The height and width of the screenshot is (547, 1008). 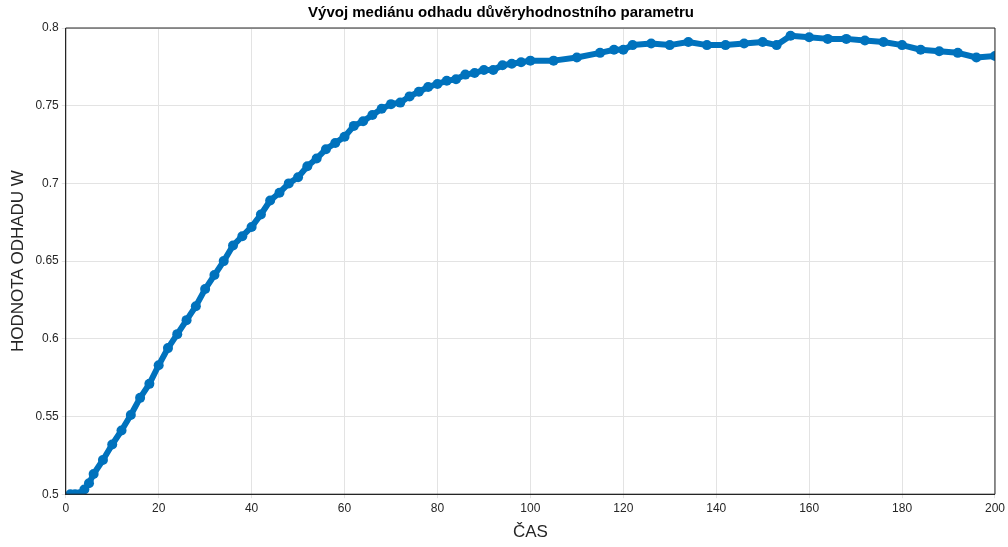 I want to click on x-tick-label: 160, so click(x=809, y=507).